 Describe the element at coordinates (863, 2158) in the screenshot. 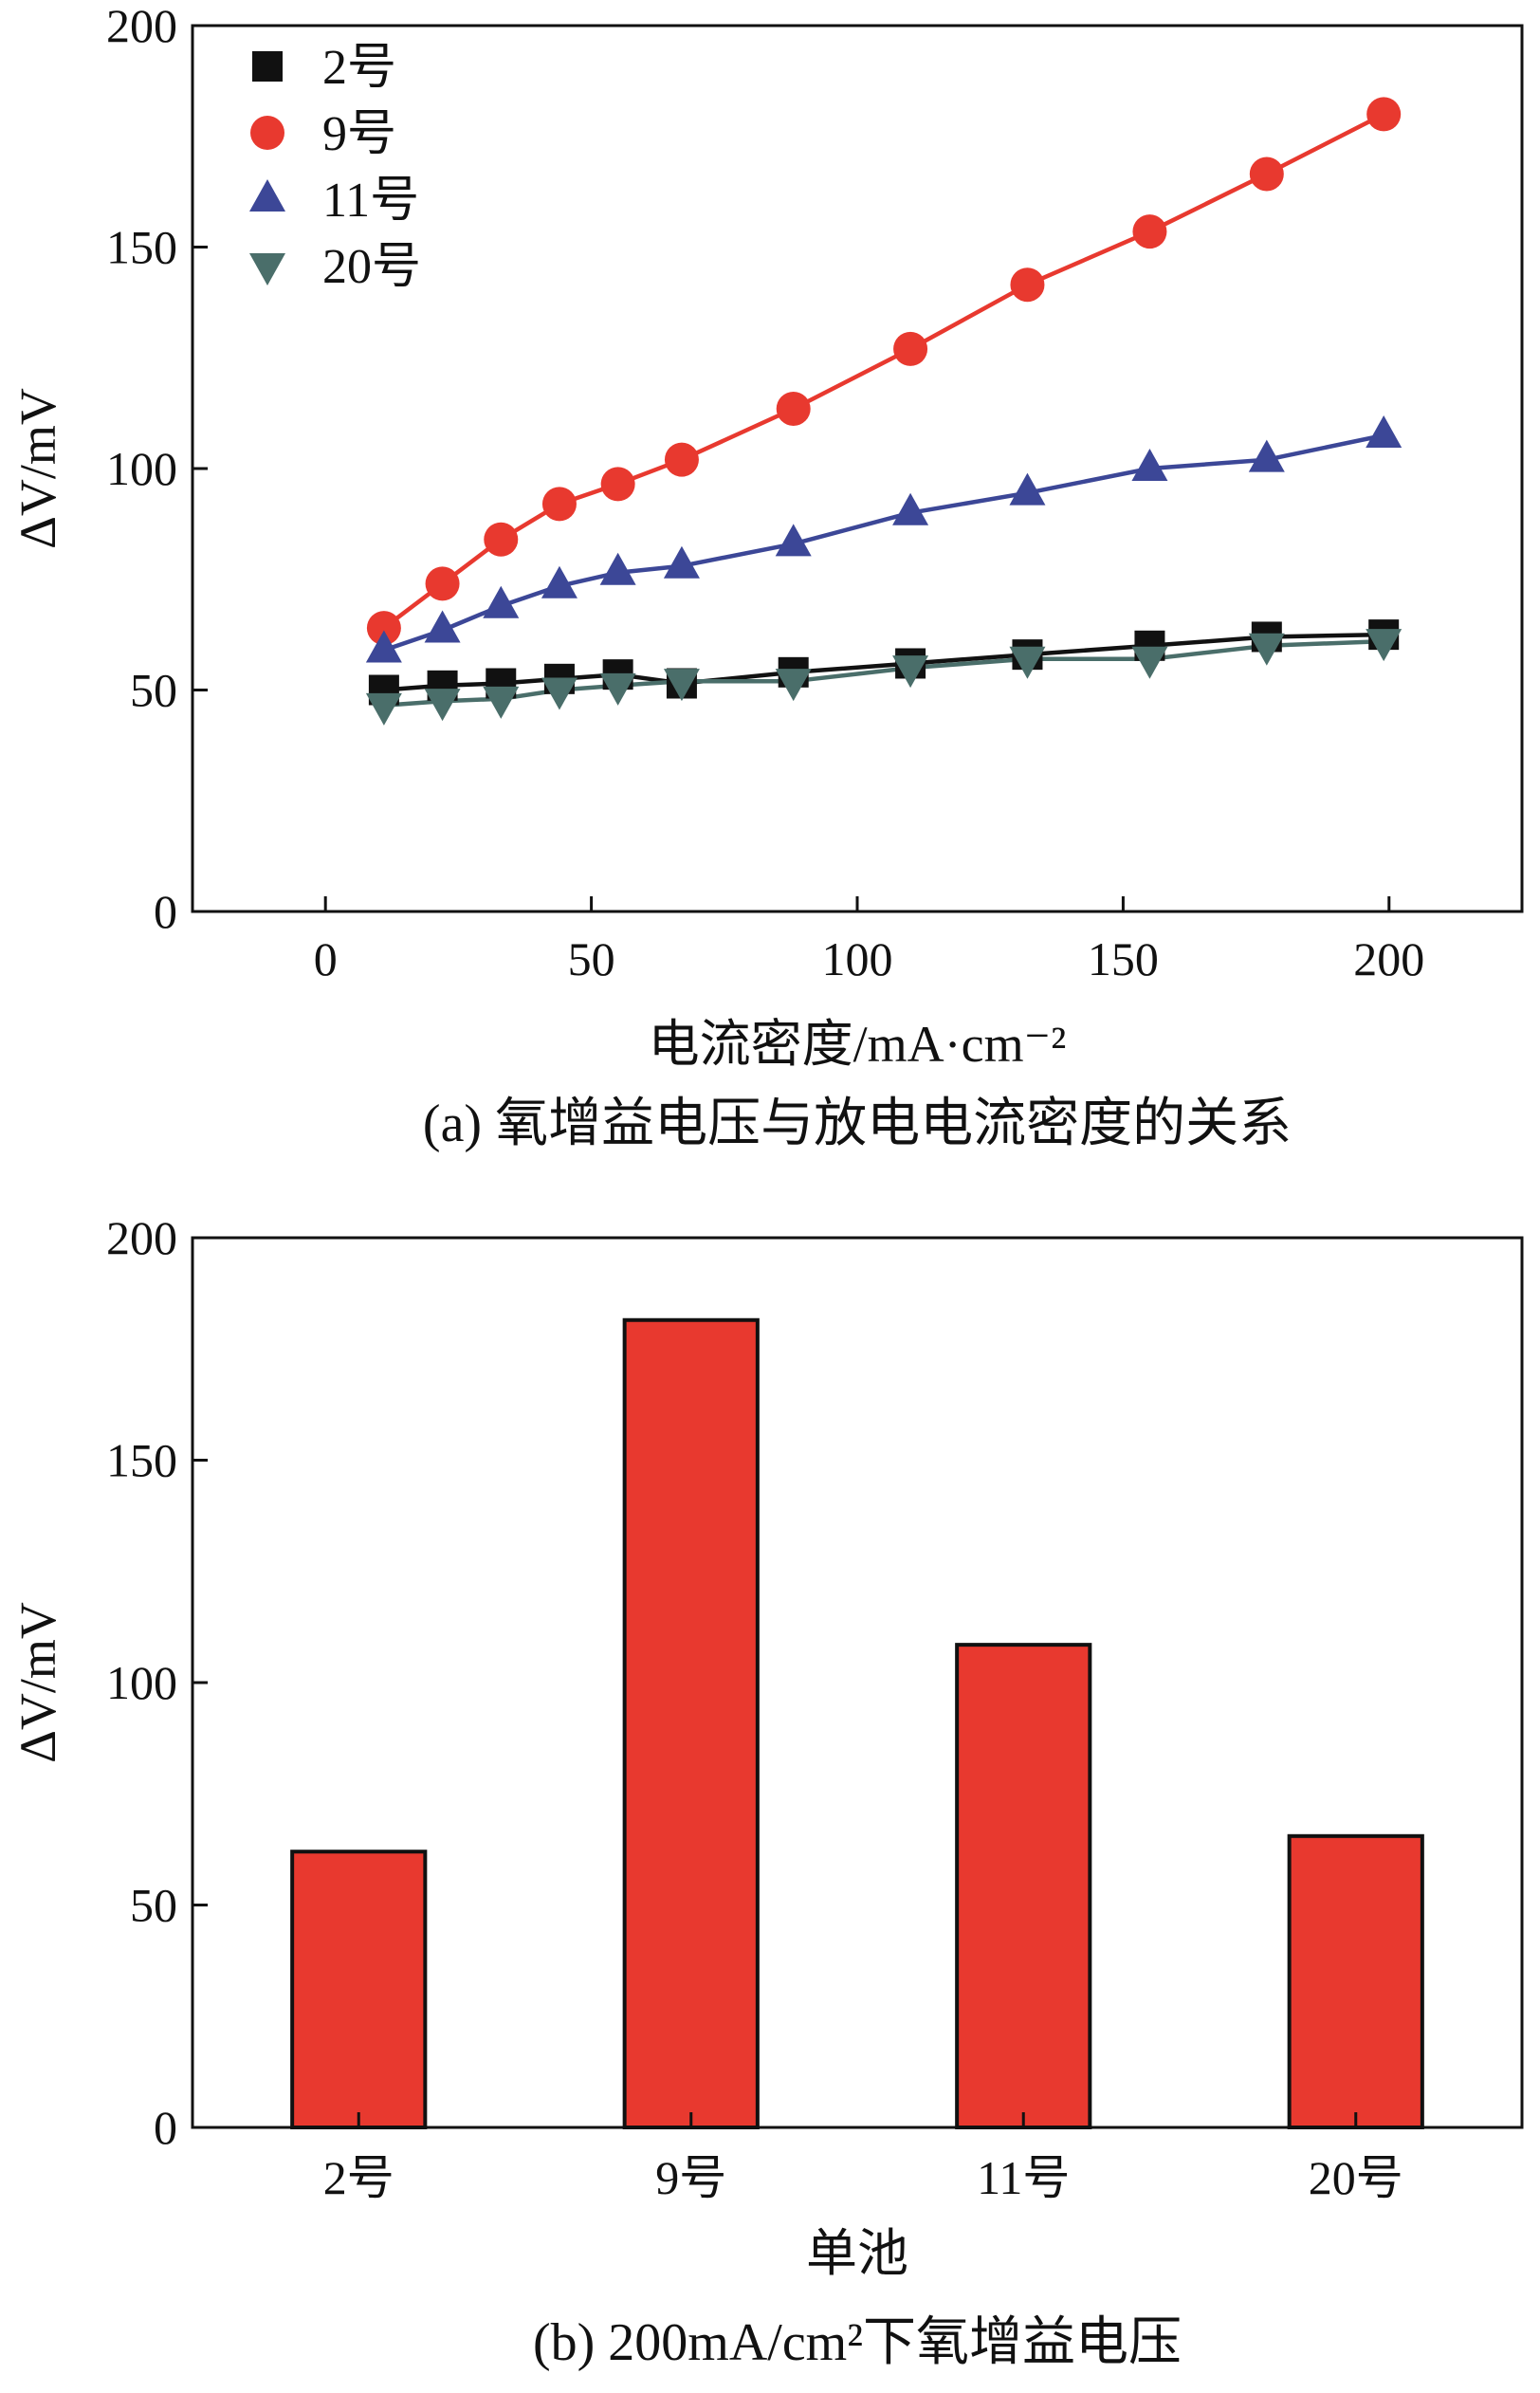

I see `x-ticks-b: 2号 9号 11号 20号` at that location.